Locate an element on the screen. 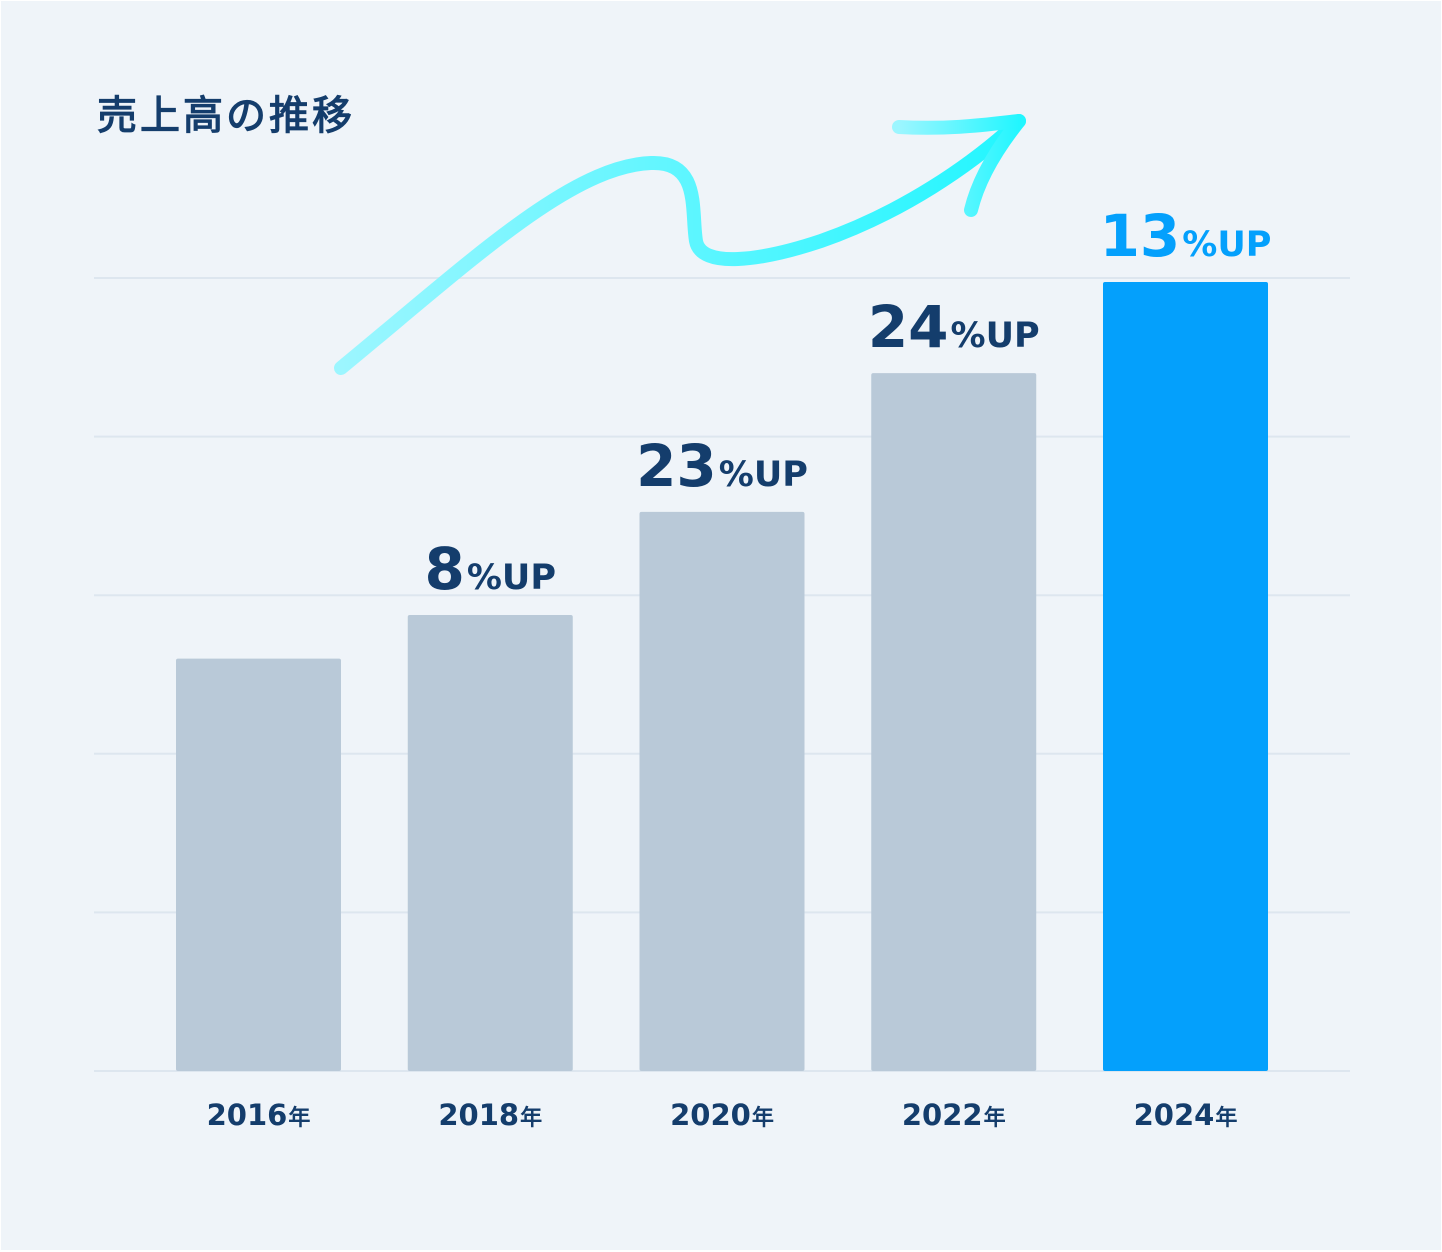  x-tick-label: 2020年 is located at coordinates (722, 1115).